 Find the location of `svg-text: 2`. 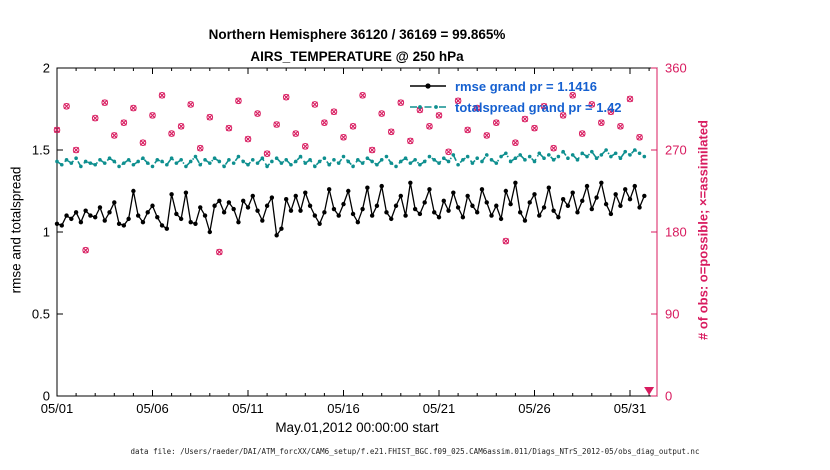

svg-text: 2 is located at coordinates (46, 68).